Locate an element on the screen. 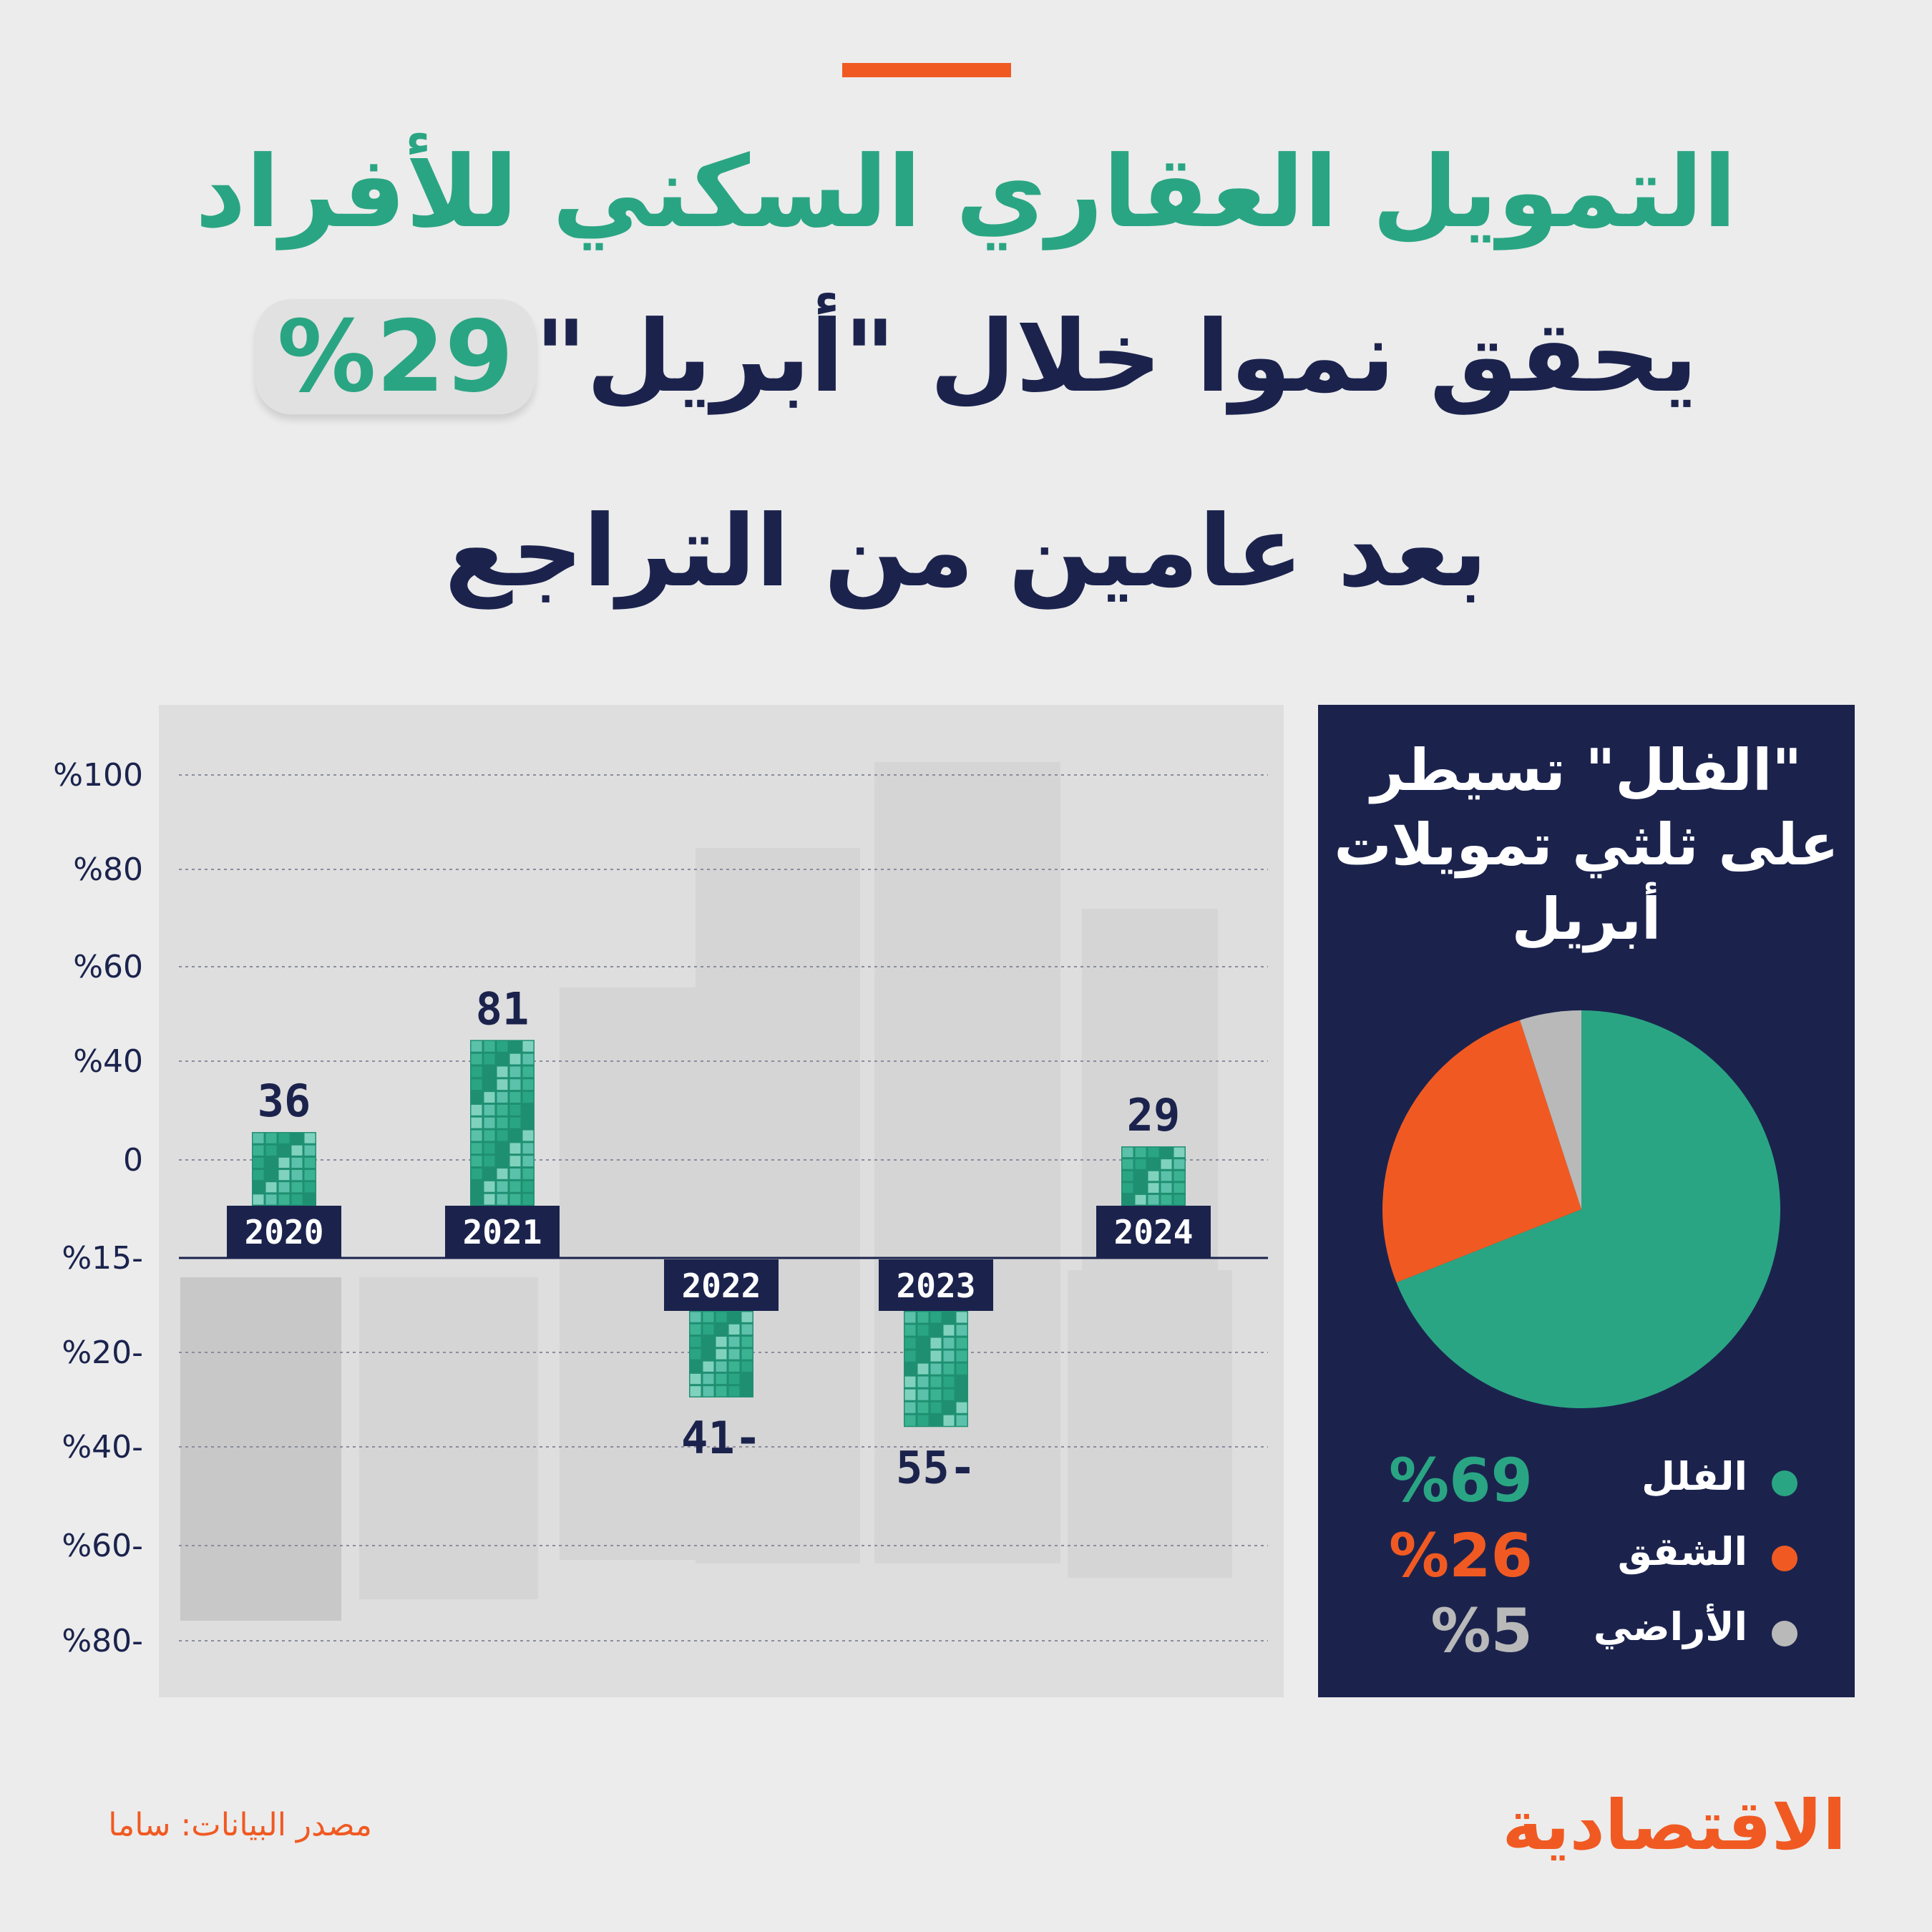 Image resolution: width=1932 pixels, height=1932 pixels. legend-item: الفلل %69 is located at coordinates (1586, 1481).